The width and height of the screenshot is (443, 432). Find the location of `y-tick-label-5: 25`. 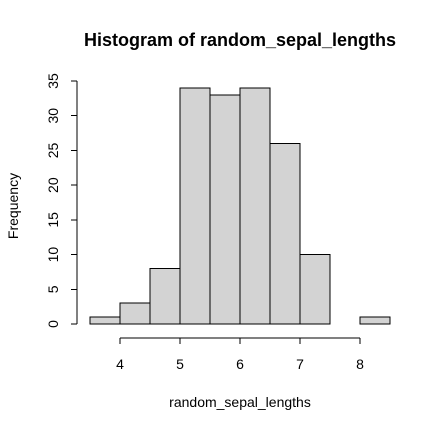

y-tick-label-5: 25 is located at coordinates (53, 150).